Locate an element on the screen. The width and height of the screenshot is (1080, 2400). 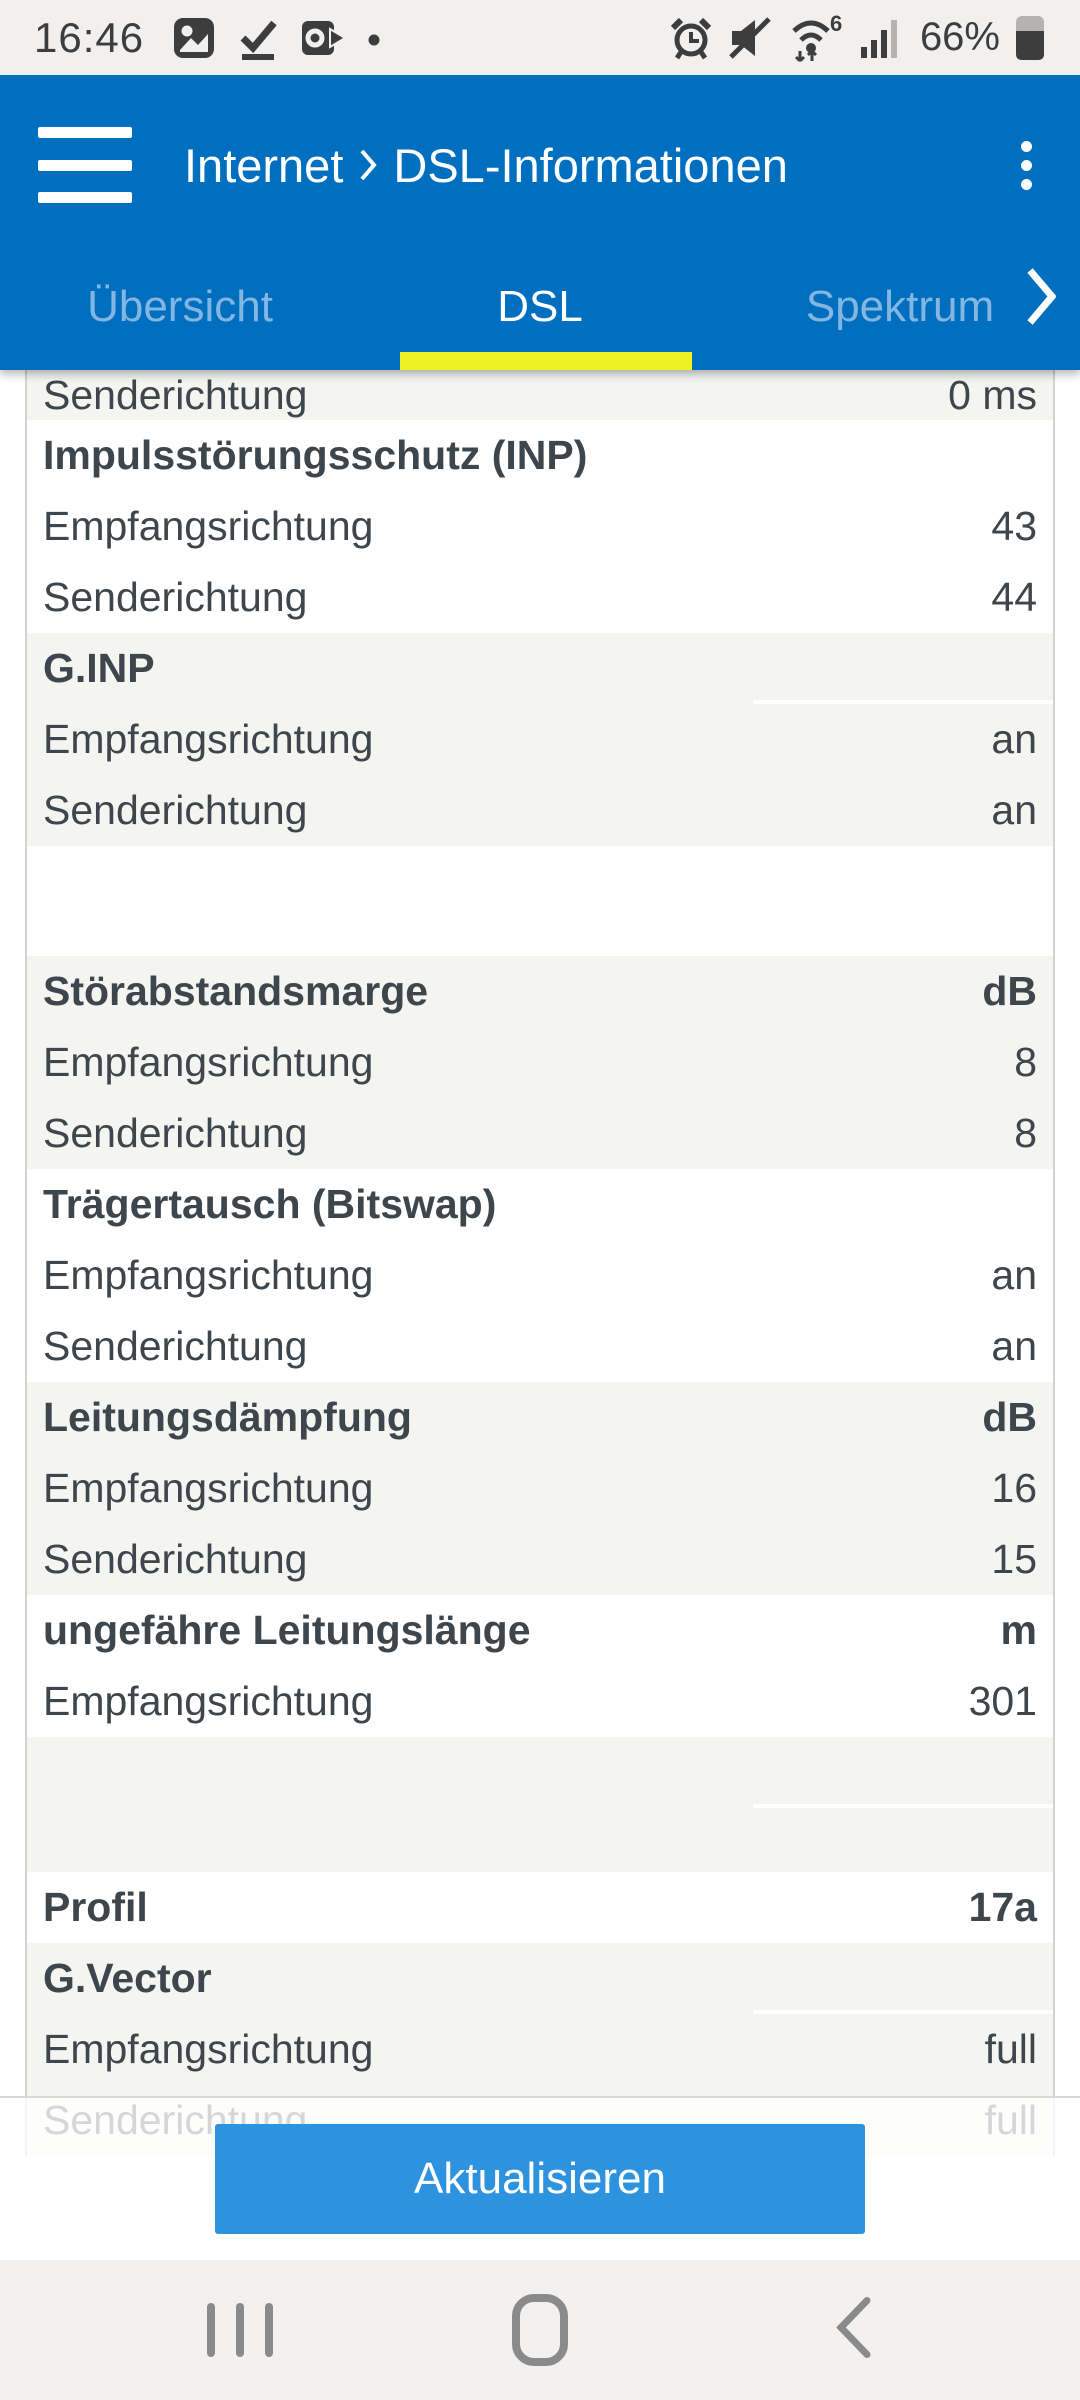
table-row: Empfangsrichtung 301 is located at coordinates (540, 1701).